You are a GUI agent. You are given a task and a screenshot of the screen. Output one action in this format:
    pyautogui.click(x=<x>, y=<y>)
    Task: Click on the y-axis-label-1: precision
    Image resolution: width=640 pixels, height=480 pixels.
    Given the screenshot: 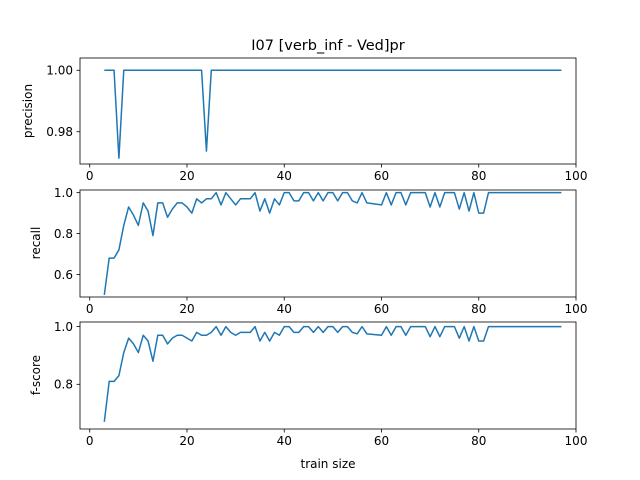 What is the action you would take?
    pyautogui.click(x=28, y=111)
    